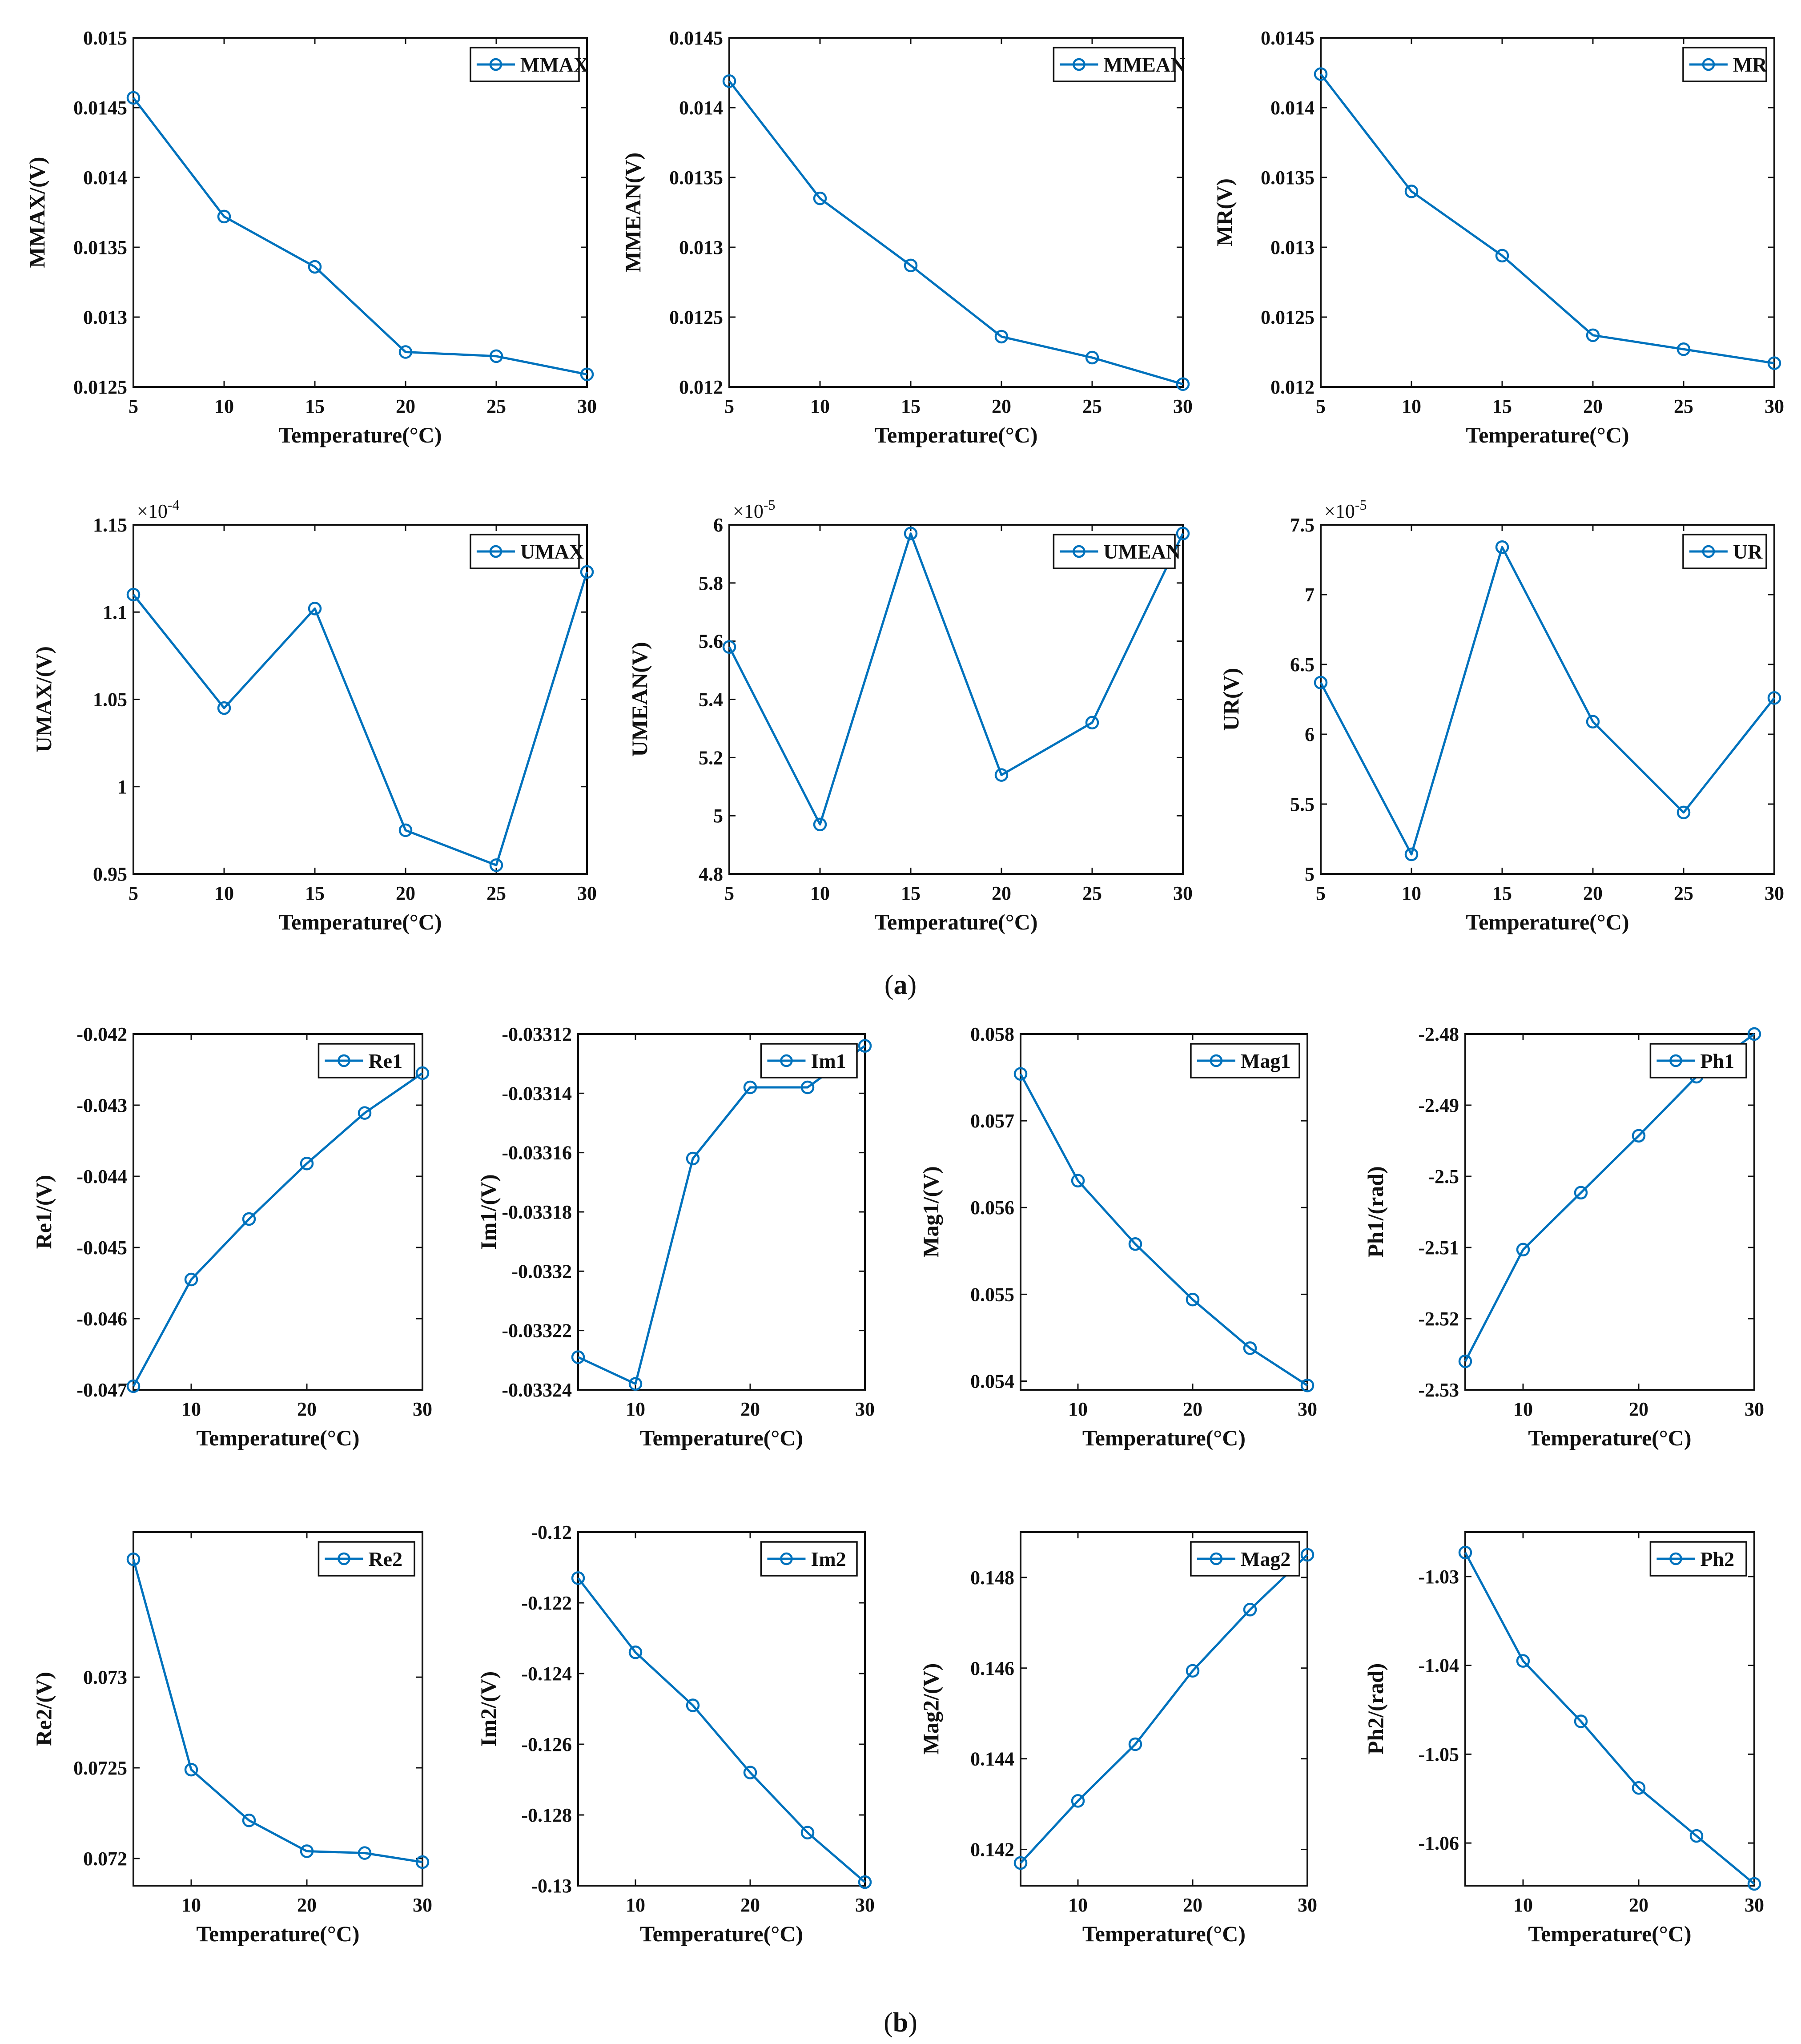 This screenshot has width=1801, height=2044. What do you see at coordinates (992, 1381) in the screenshot?
I see `y-tick-label: 0.054` at bounding box center [992, 1381].